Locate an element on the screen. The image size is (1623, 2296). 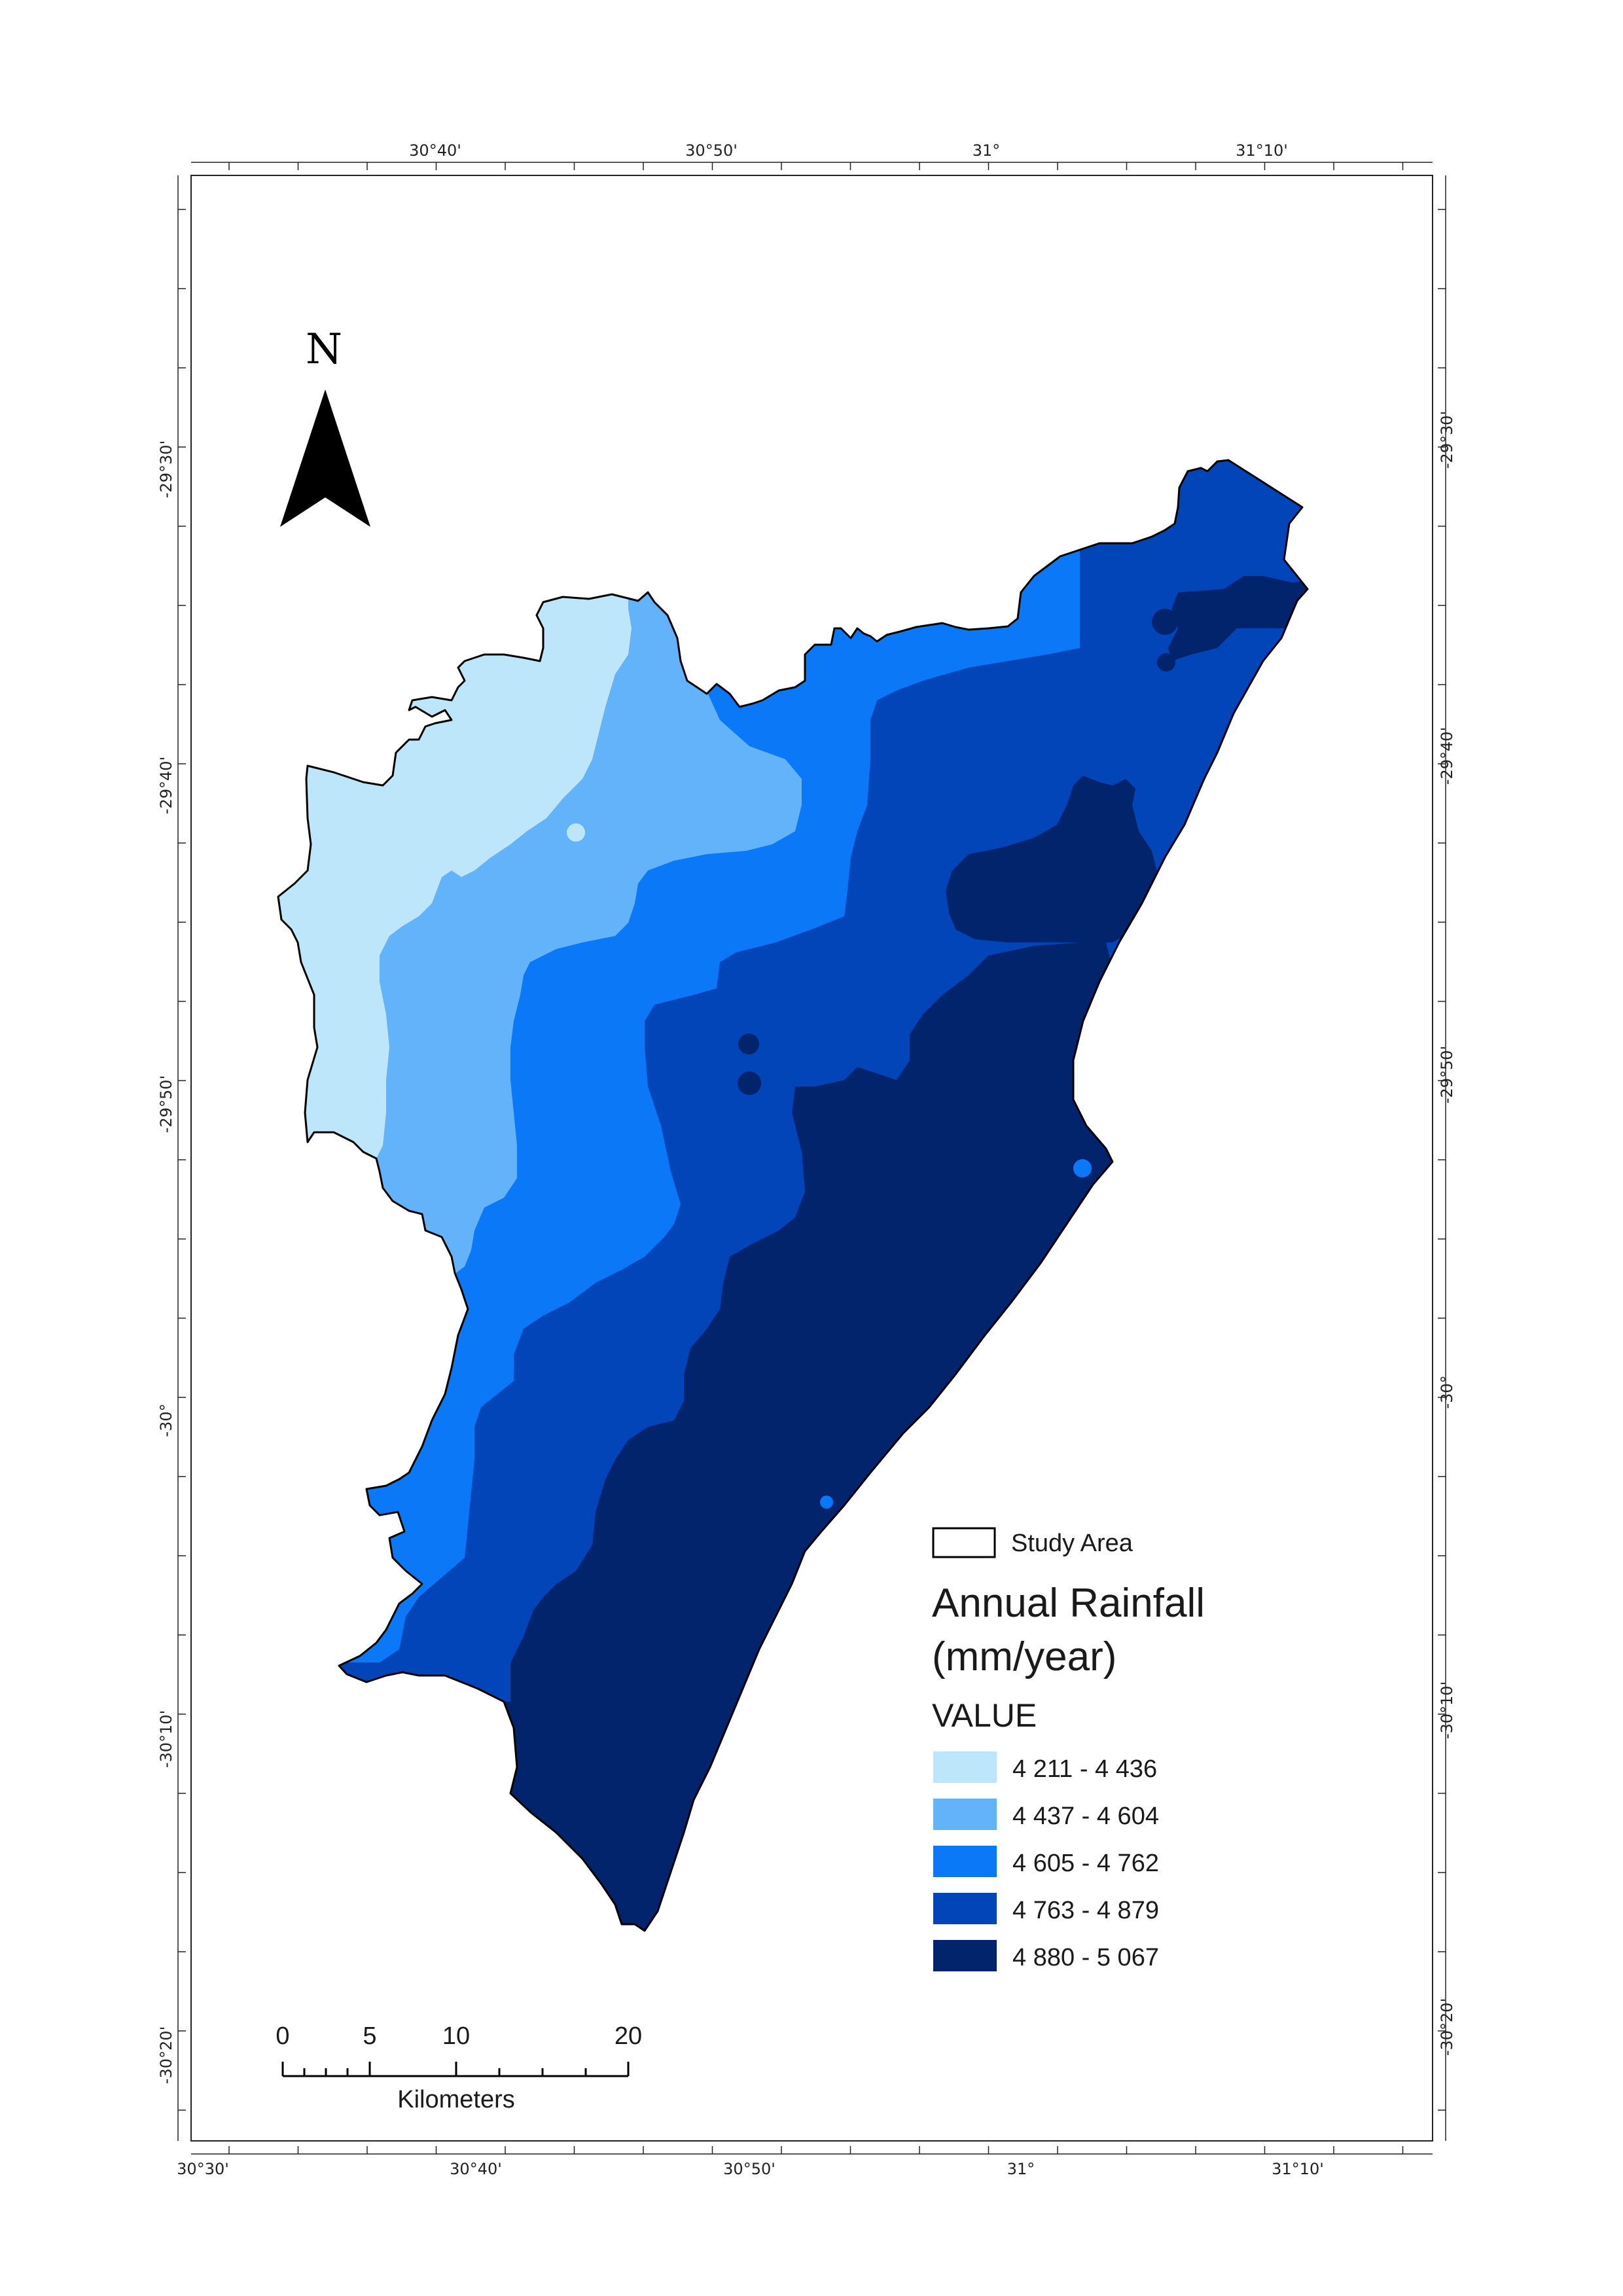
legend-class-label: 4 211 - 4 436 is located at coordinates (1084, 1769).